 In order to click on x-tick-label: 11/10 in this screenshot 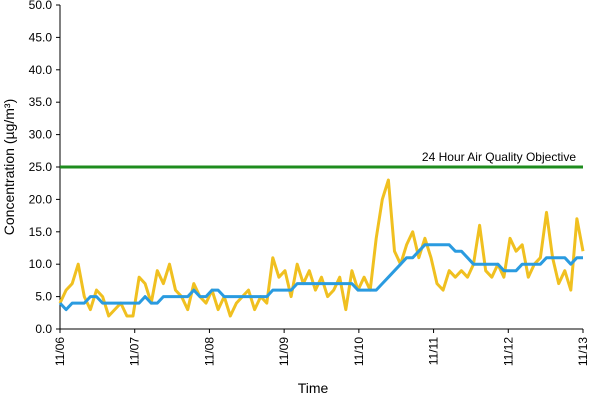, I will do `click(359, 351)`.